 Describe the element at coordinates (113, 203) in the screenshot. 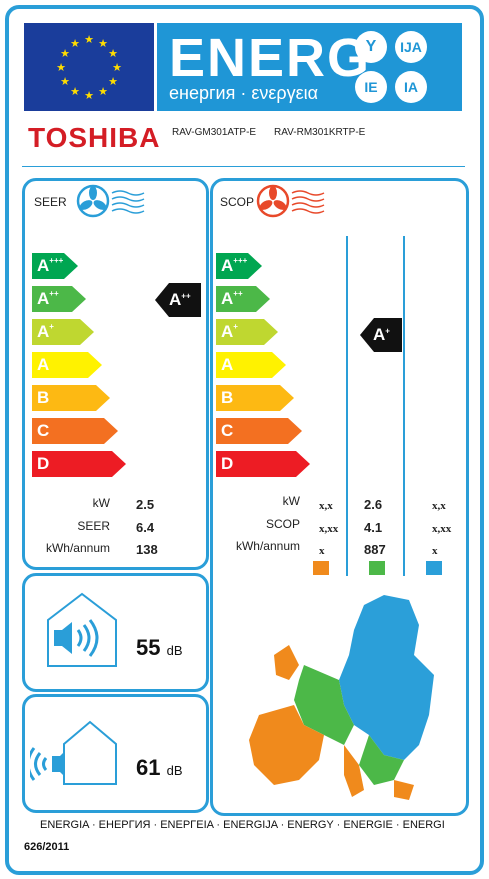

I see `fan-icon` at that location.